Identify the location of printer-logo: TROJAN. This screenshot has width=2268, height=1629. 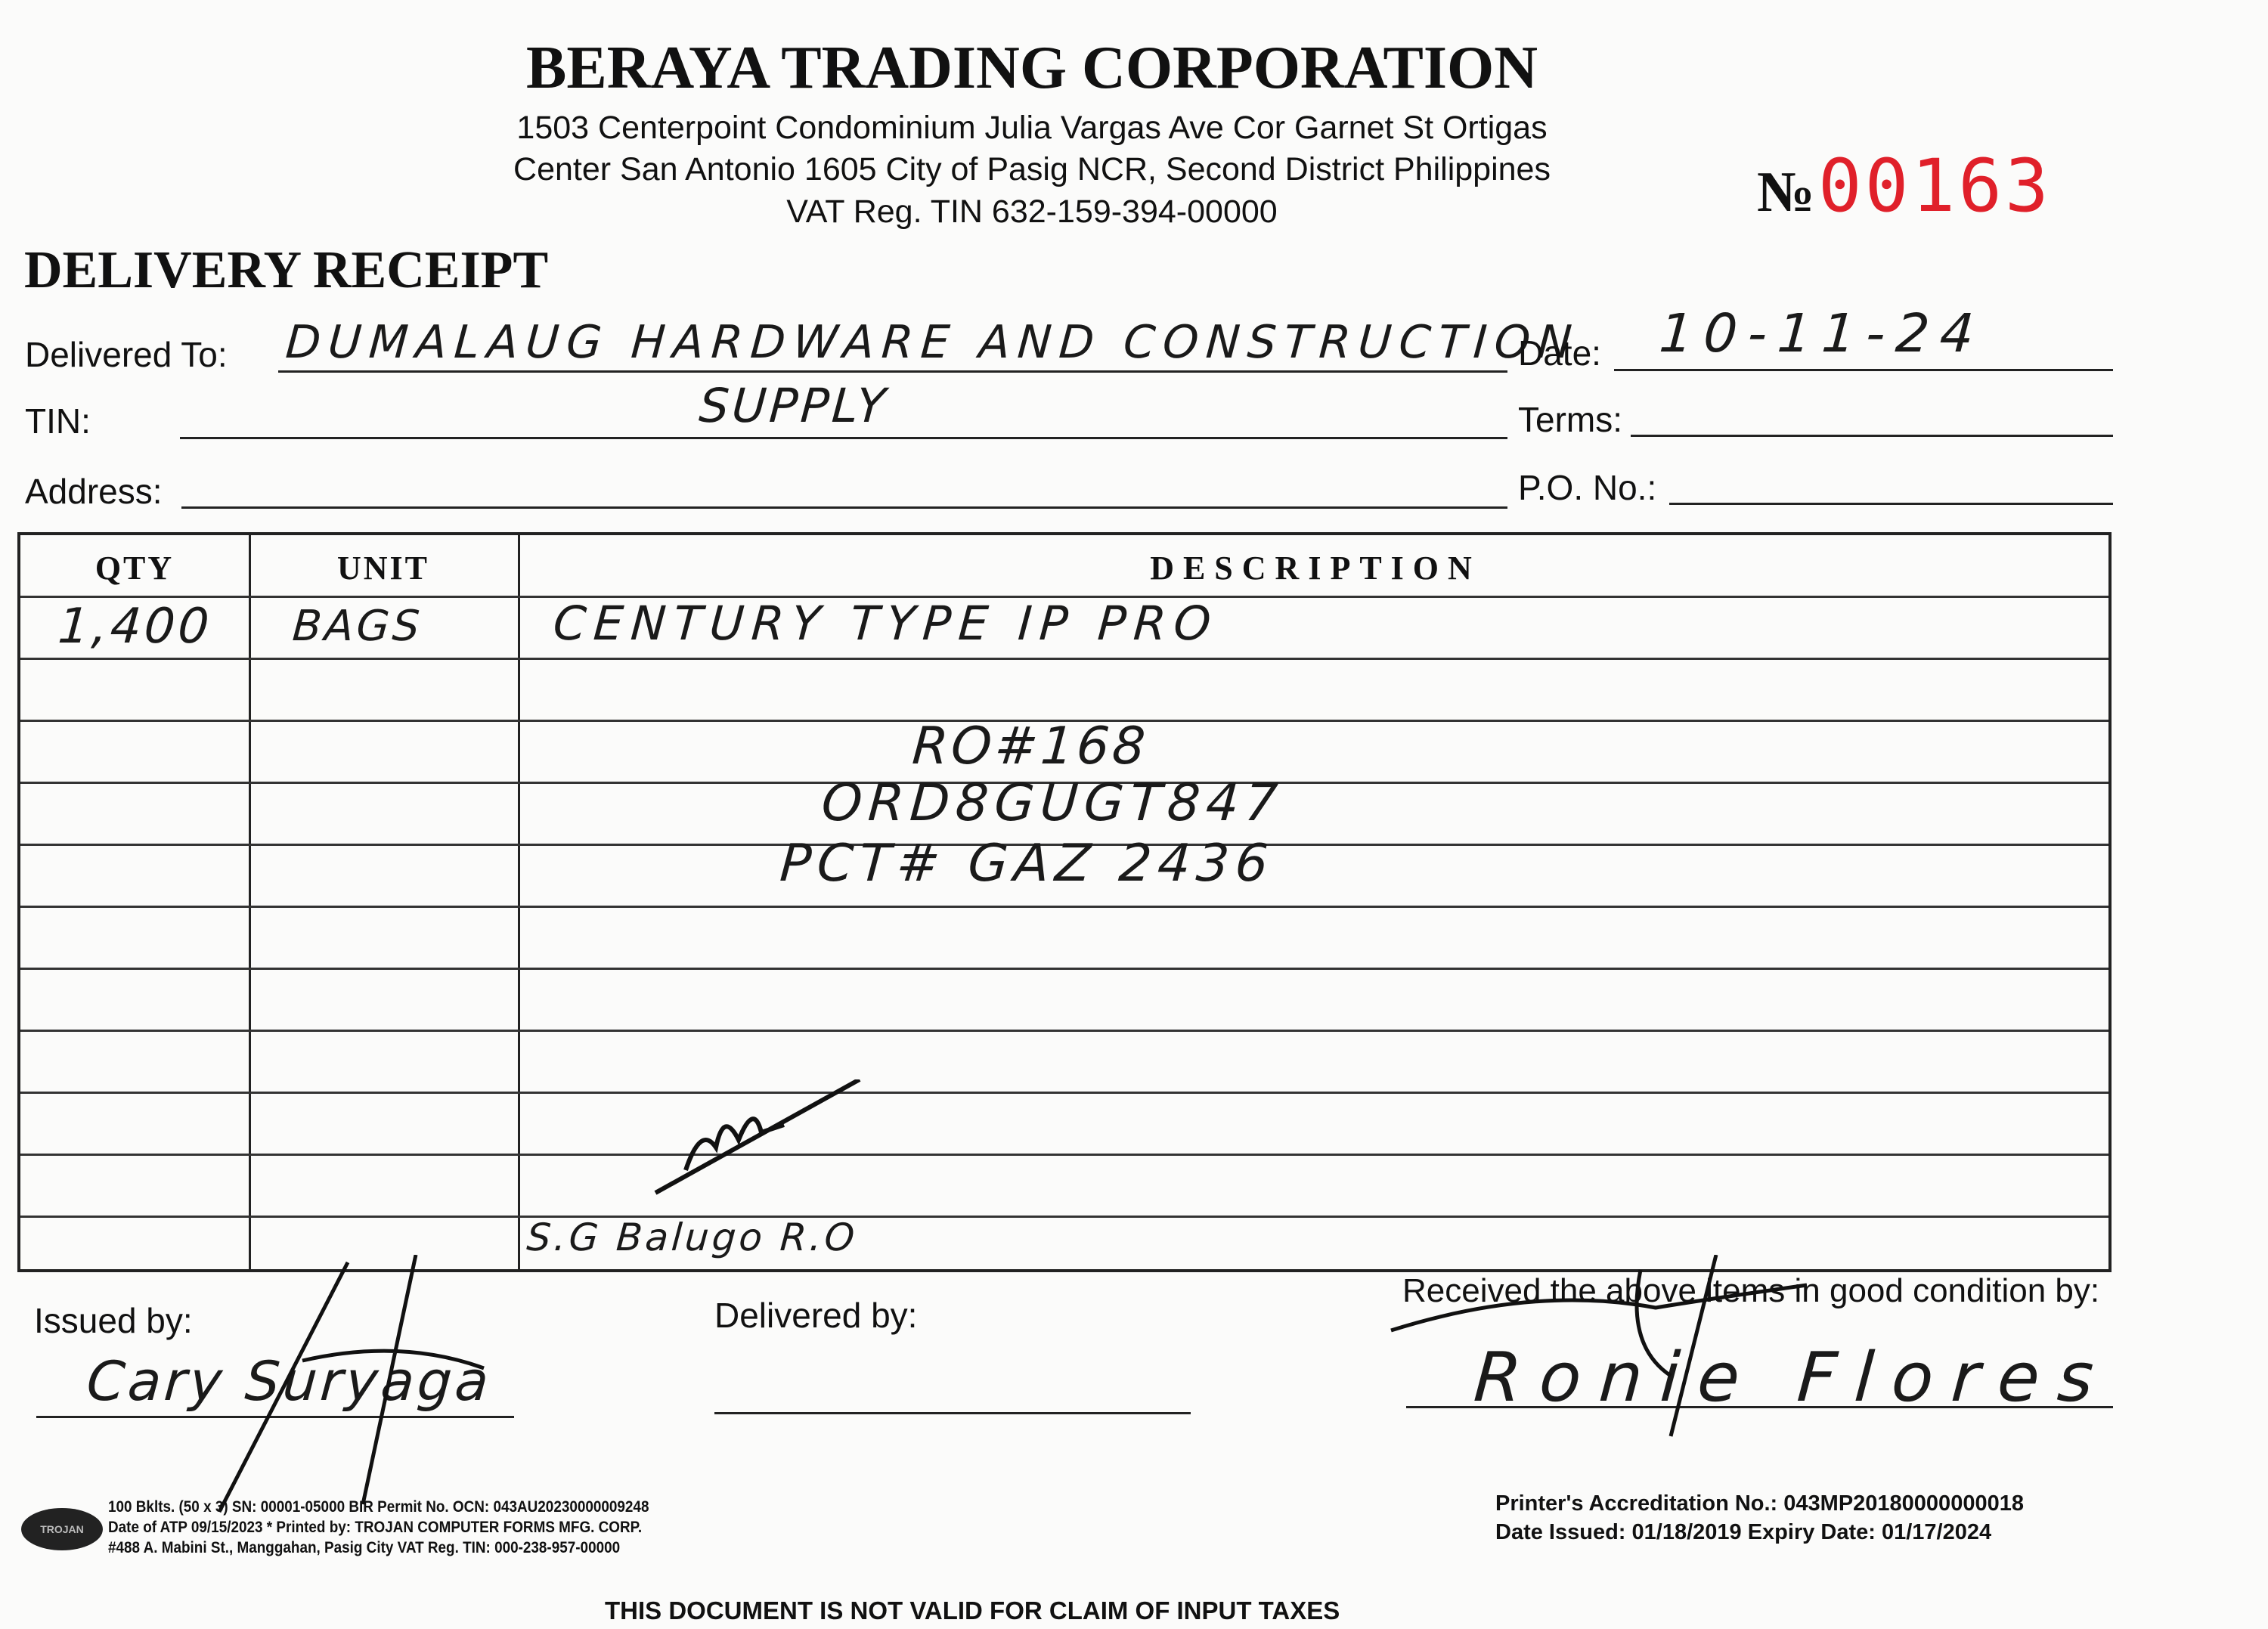
(62, 1529).